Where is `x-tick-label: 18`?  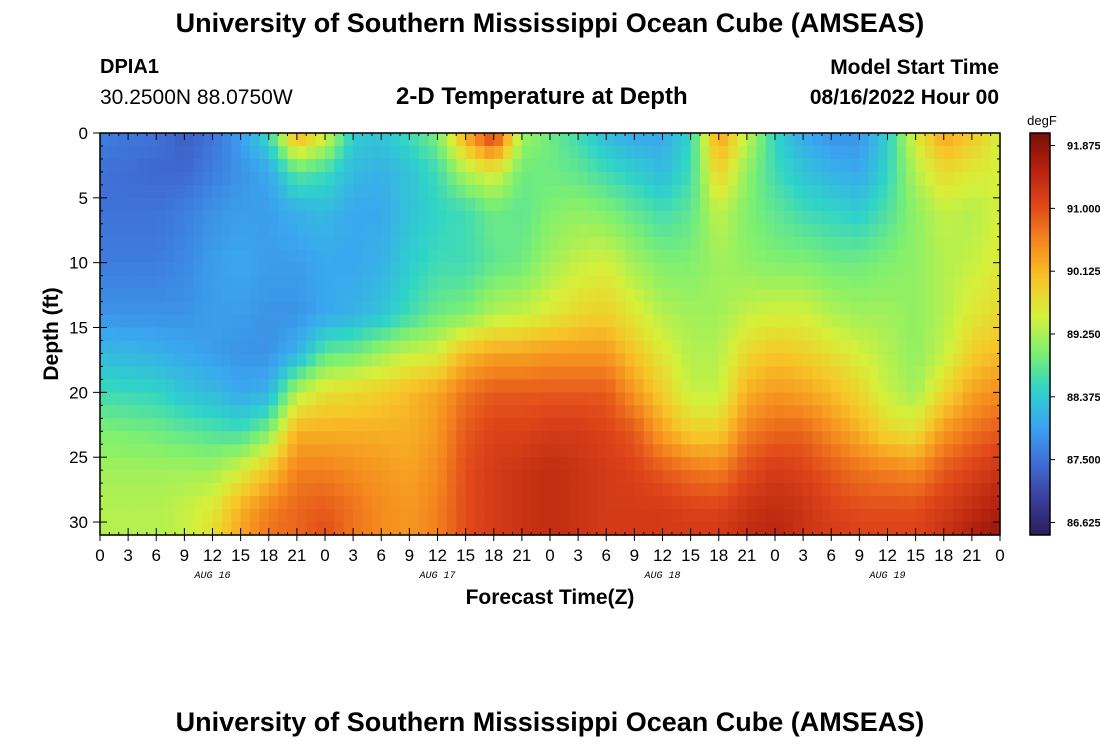 x-tick-label: 18 is located at coordinates (718, 555).